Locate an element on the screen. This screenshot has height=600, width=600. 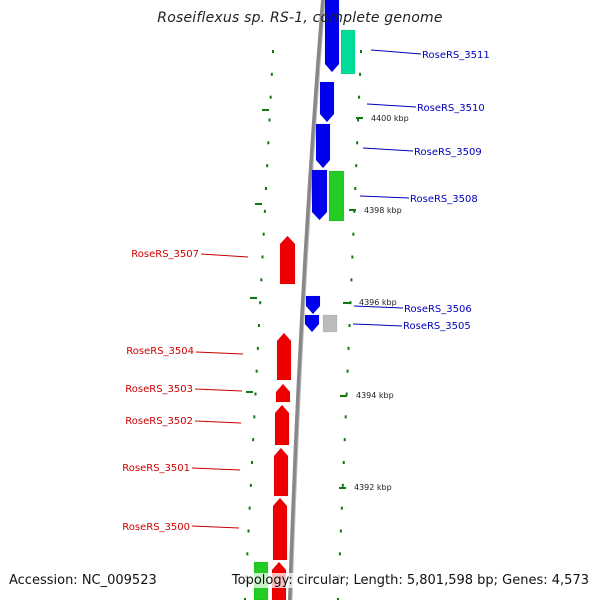
gene-label: RoseRS_3509 is located at coordinates (448, 152).